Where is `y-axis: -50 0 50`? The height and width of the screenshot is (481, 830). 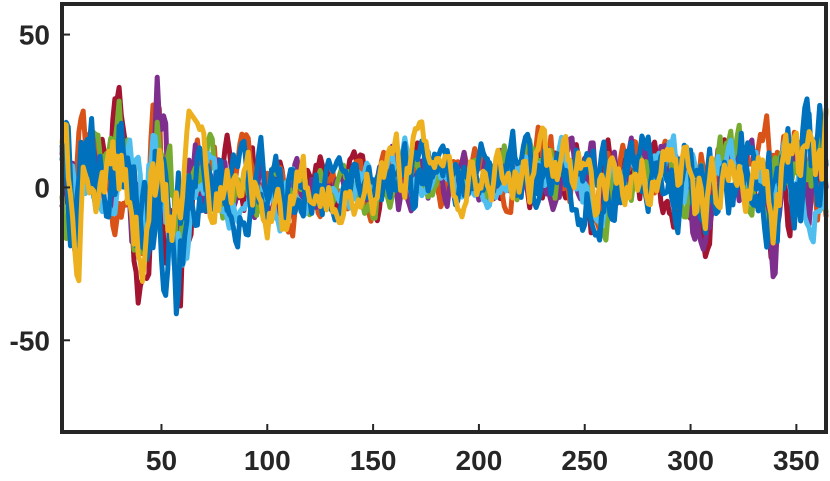 y-axis: -50 0 50 is located at coordinates (40, 188).